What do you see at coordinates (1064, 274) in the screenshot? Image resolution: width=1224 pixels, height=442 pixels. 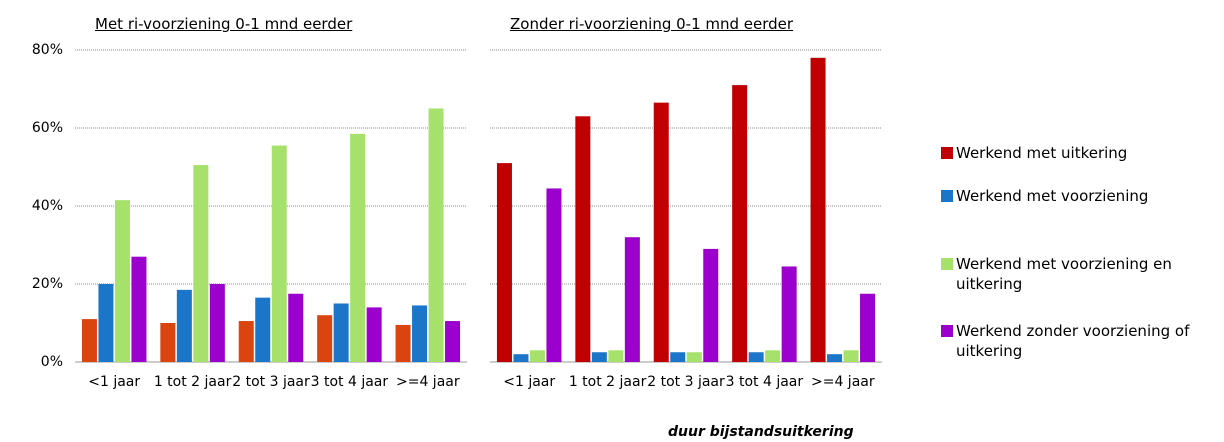 I see `legend-label: Werkend met voorziening en uitkering` at bounding box center [1064, 274].